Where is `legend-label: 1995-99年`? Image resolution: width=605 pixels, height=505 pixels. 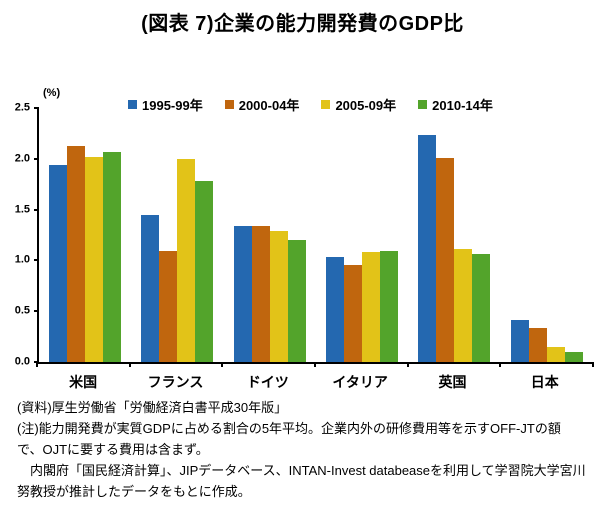
legend-label: 1995-99年 is located at coordinates (172, 105).